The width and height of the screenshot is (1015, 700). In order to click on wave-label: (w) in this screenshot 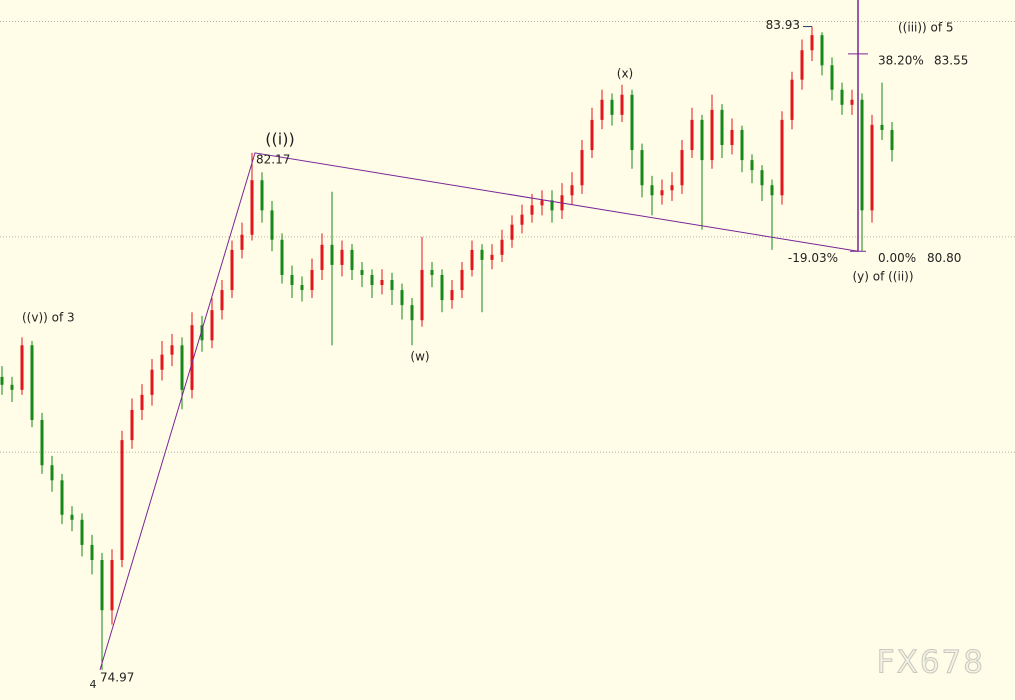, I will do `click(419, 357)`.